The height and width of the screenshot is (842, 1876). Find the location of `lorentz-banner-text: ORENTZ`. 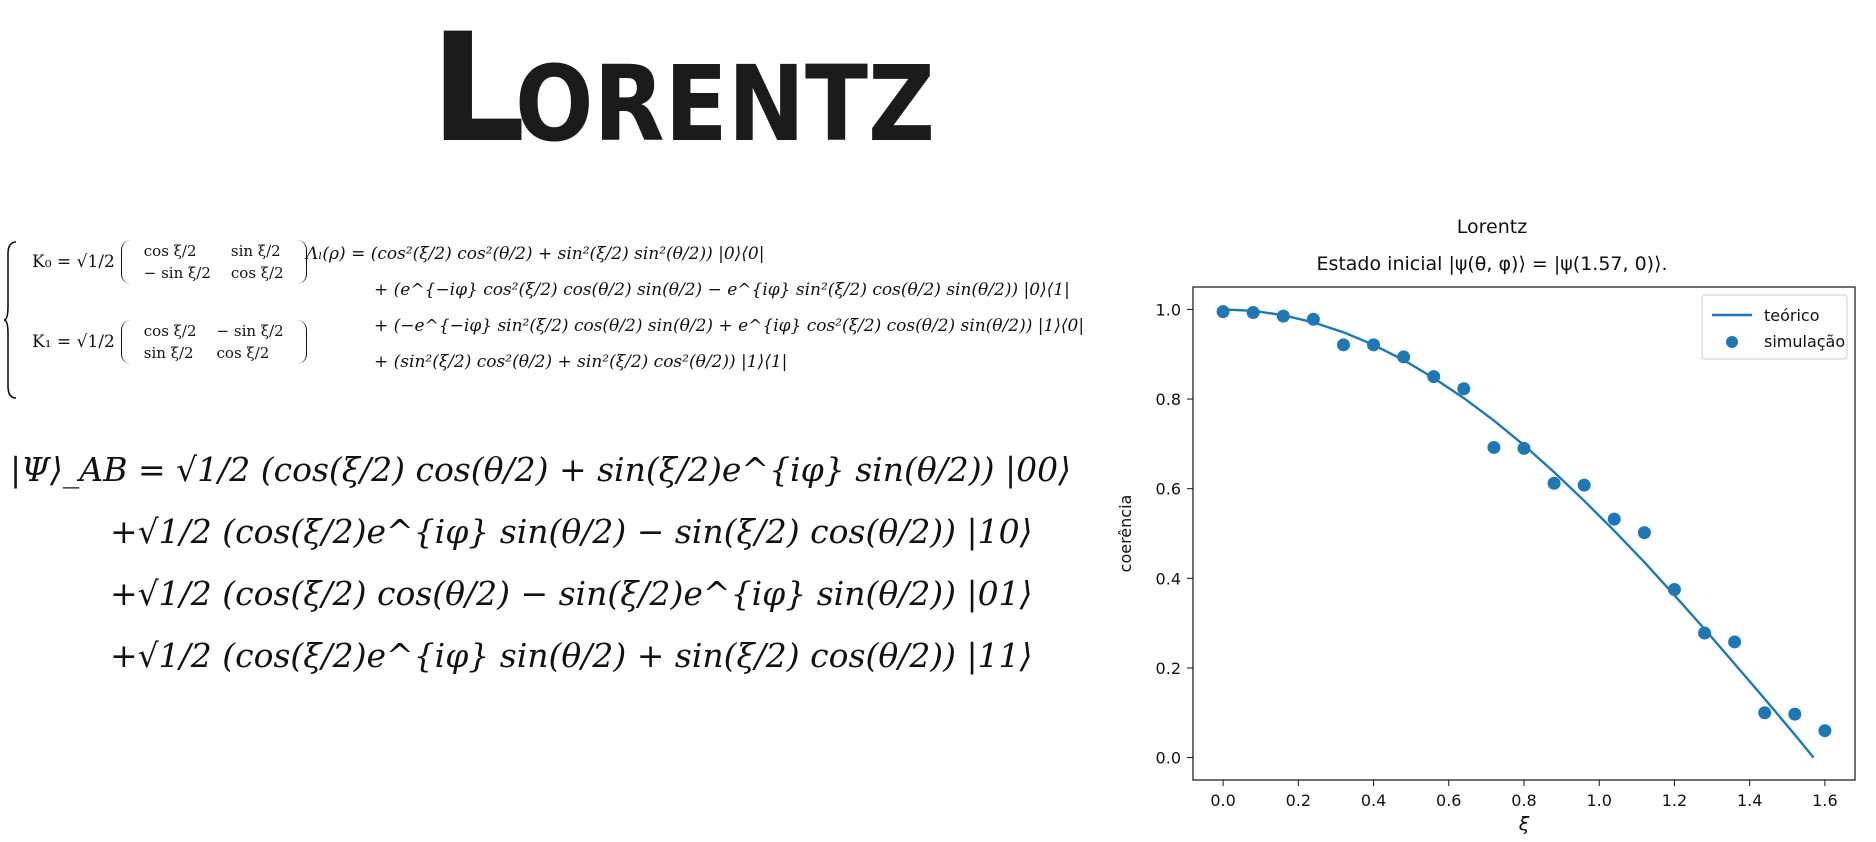

lorentz-banner-text: ORENTZ is located at coordinates (725, 97).